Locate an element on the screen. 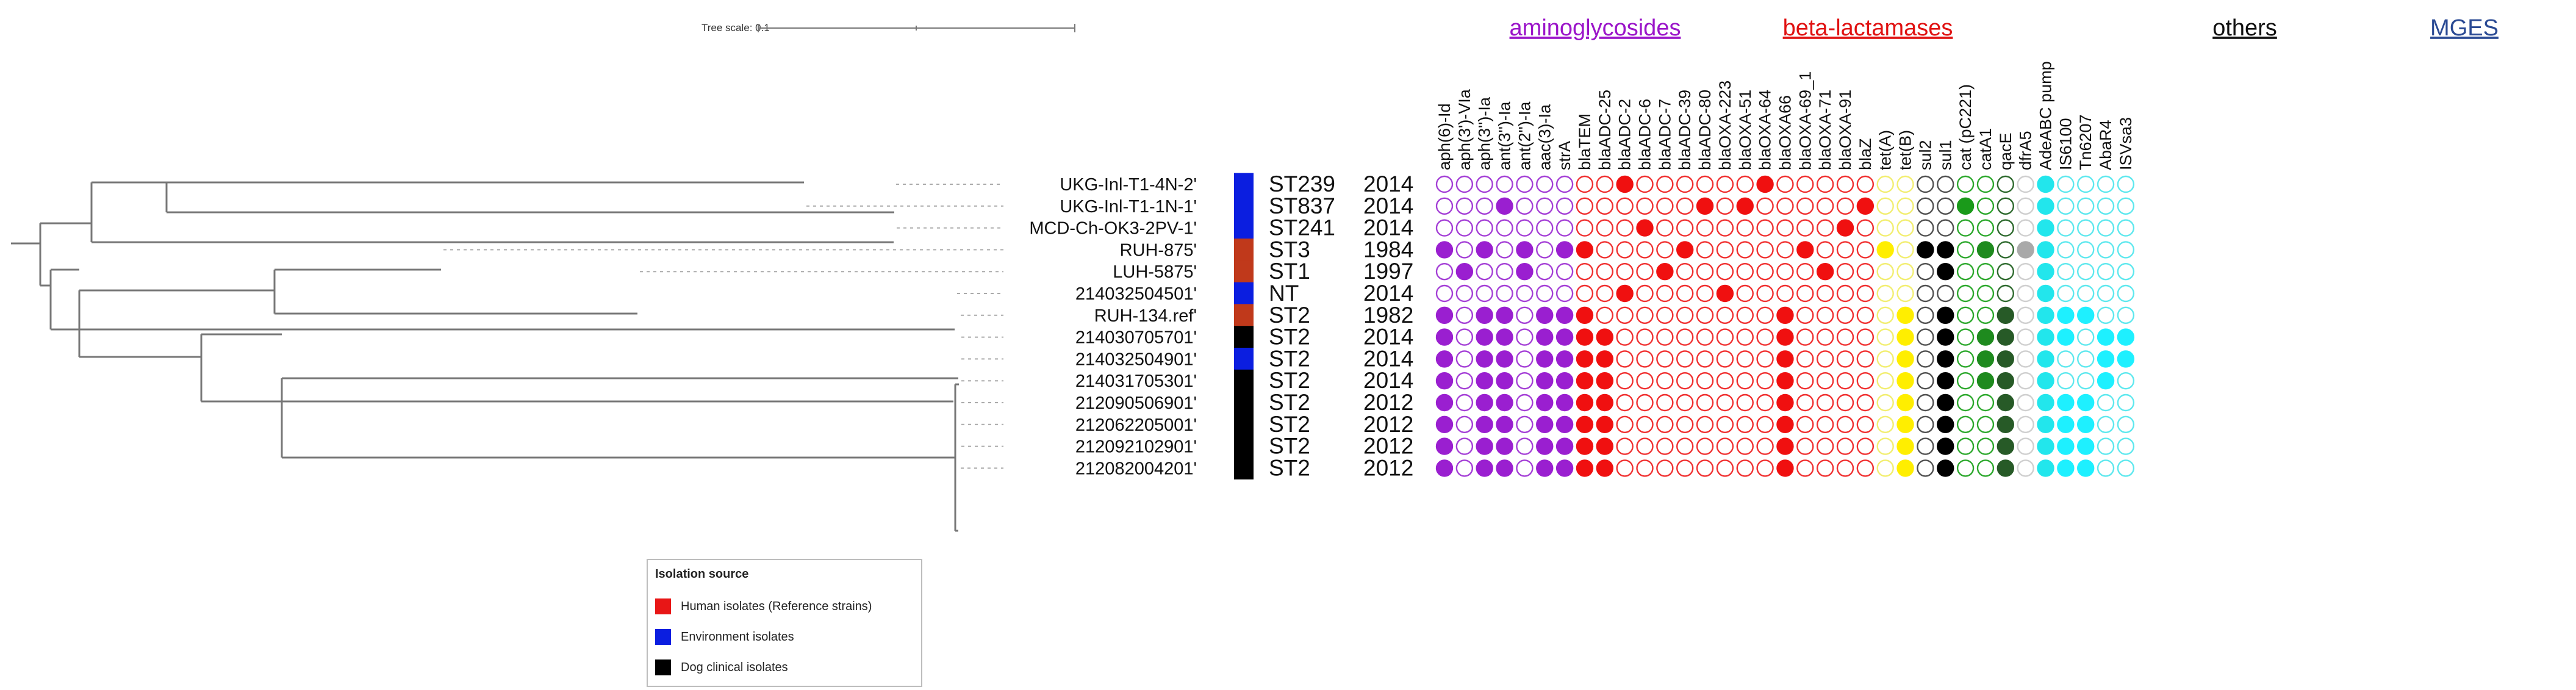 The image size is (2576, 690). sequence-type: ST2 is located at coordinates (1290, 381).